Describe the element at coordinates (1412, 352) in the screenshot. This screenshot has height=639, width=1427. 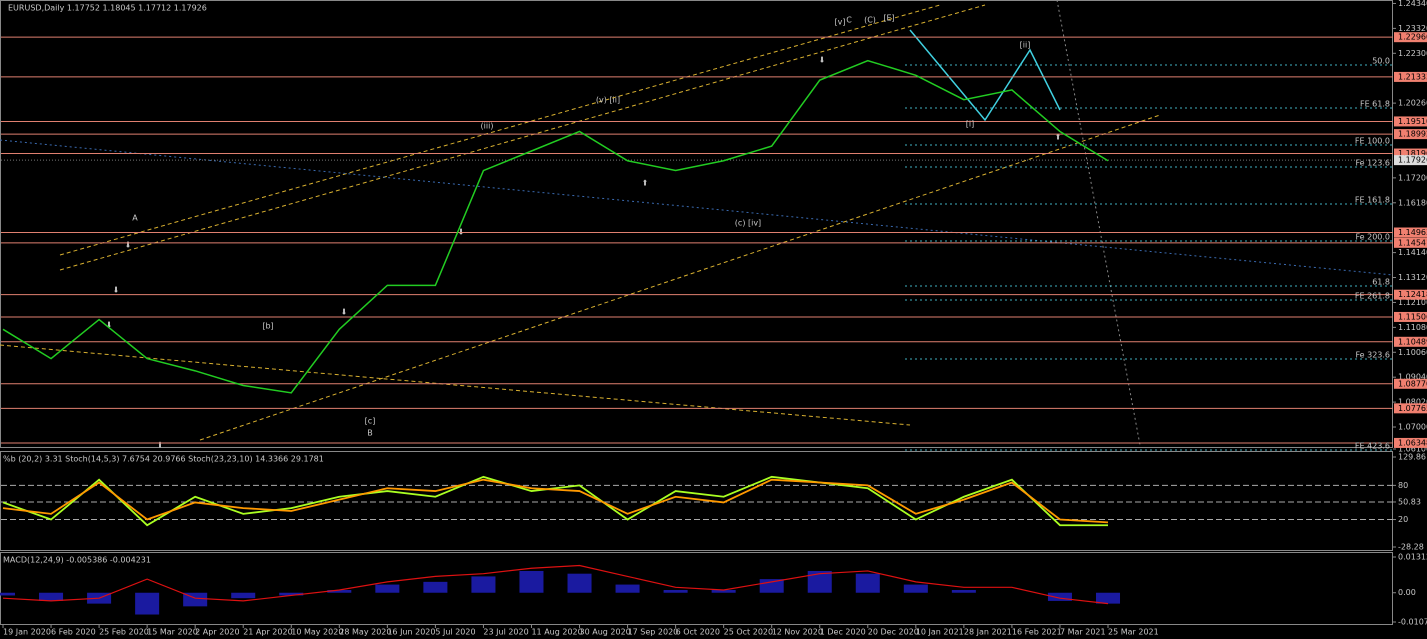
I see `y-tick-label: 1.10060` at that location.